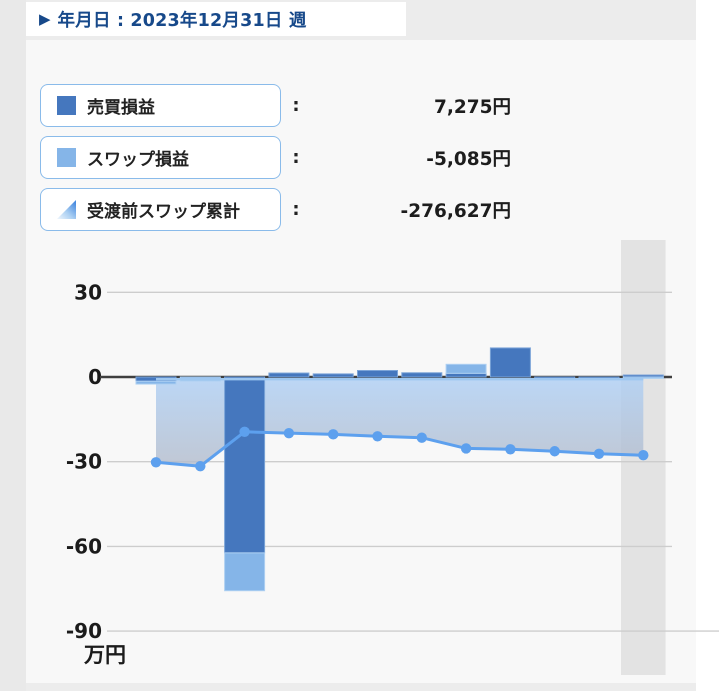  I want to click on legend-row-cumulative-swap: 受渡前スワップ累計 : -276,627円, so click(275, 209).